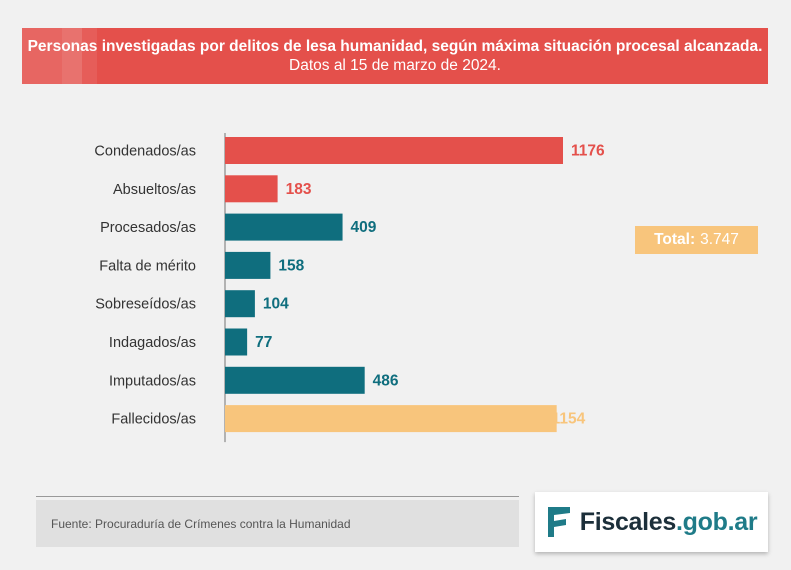  I want to click on fiscales-logo: Fiscales.gob.ar, so click(651, 522).